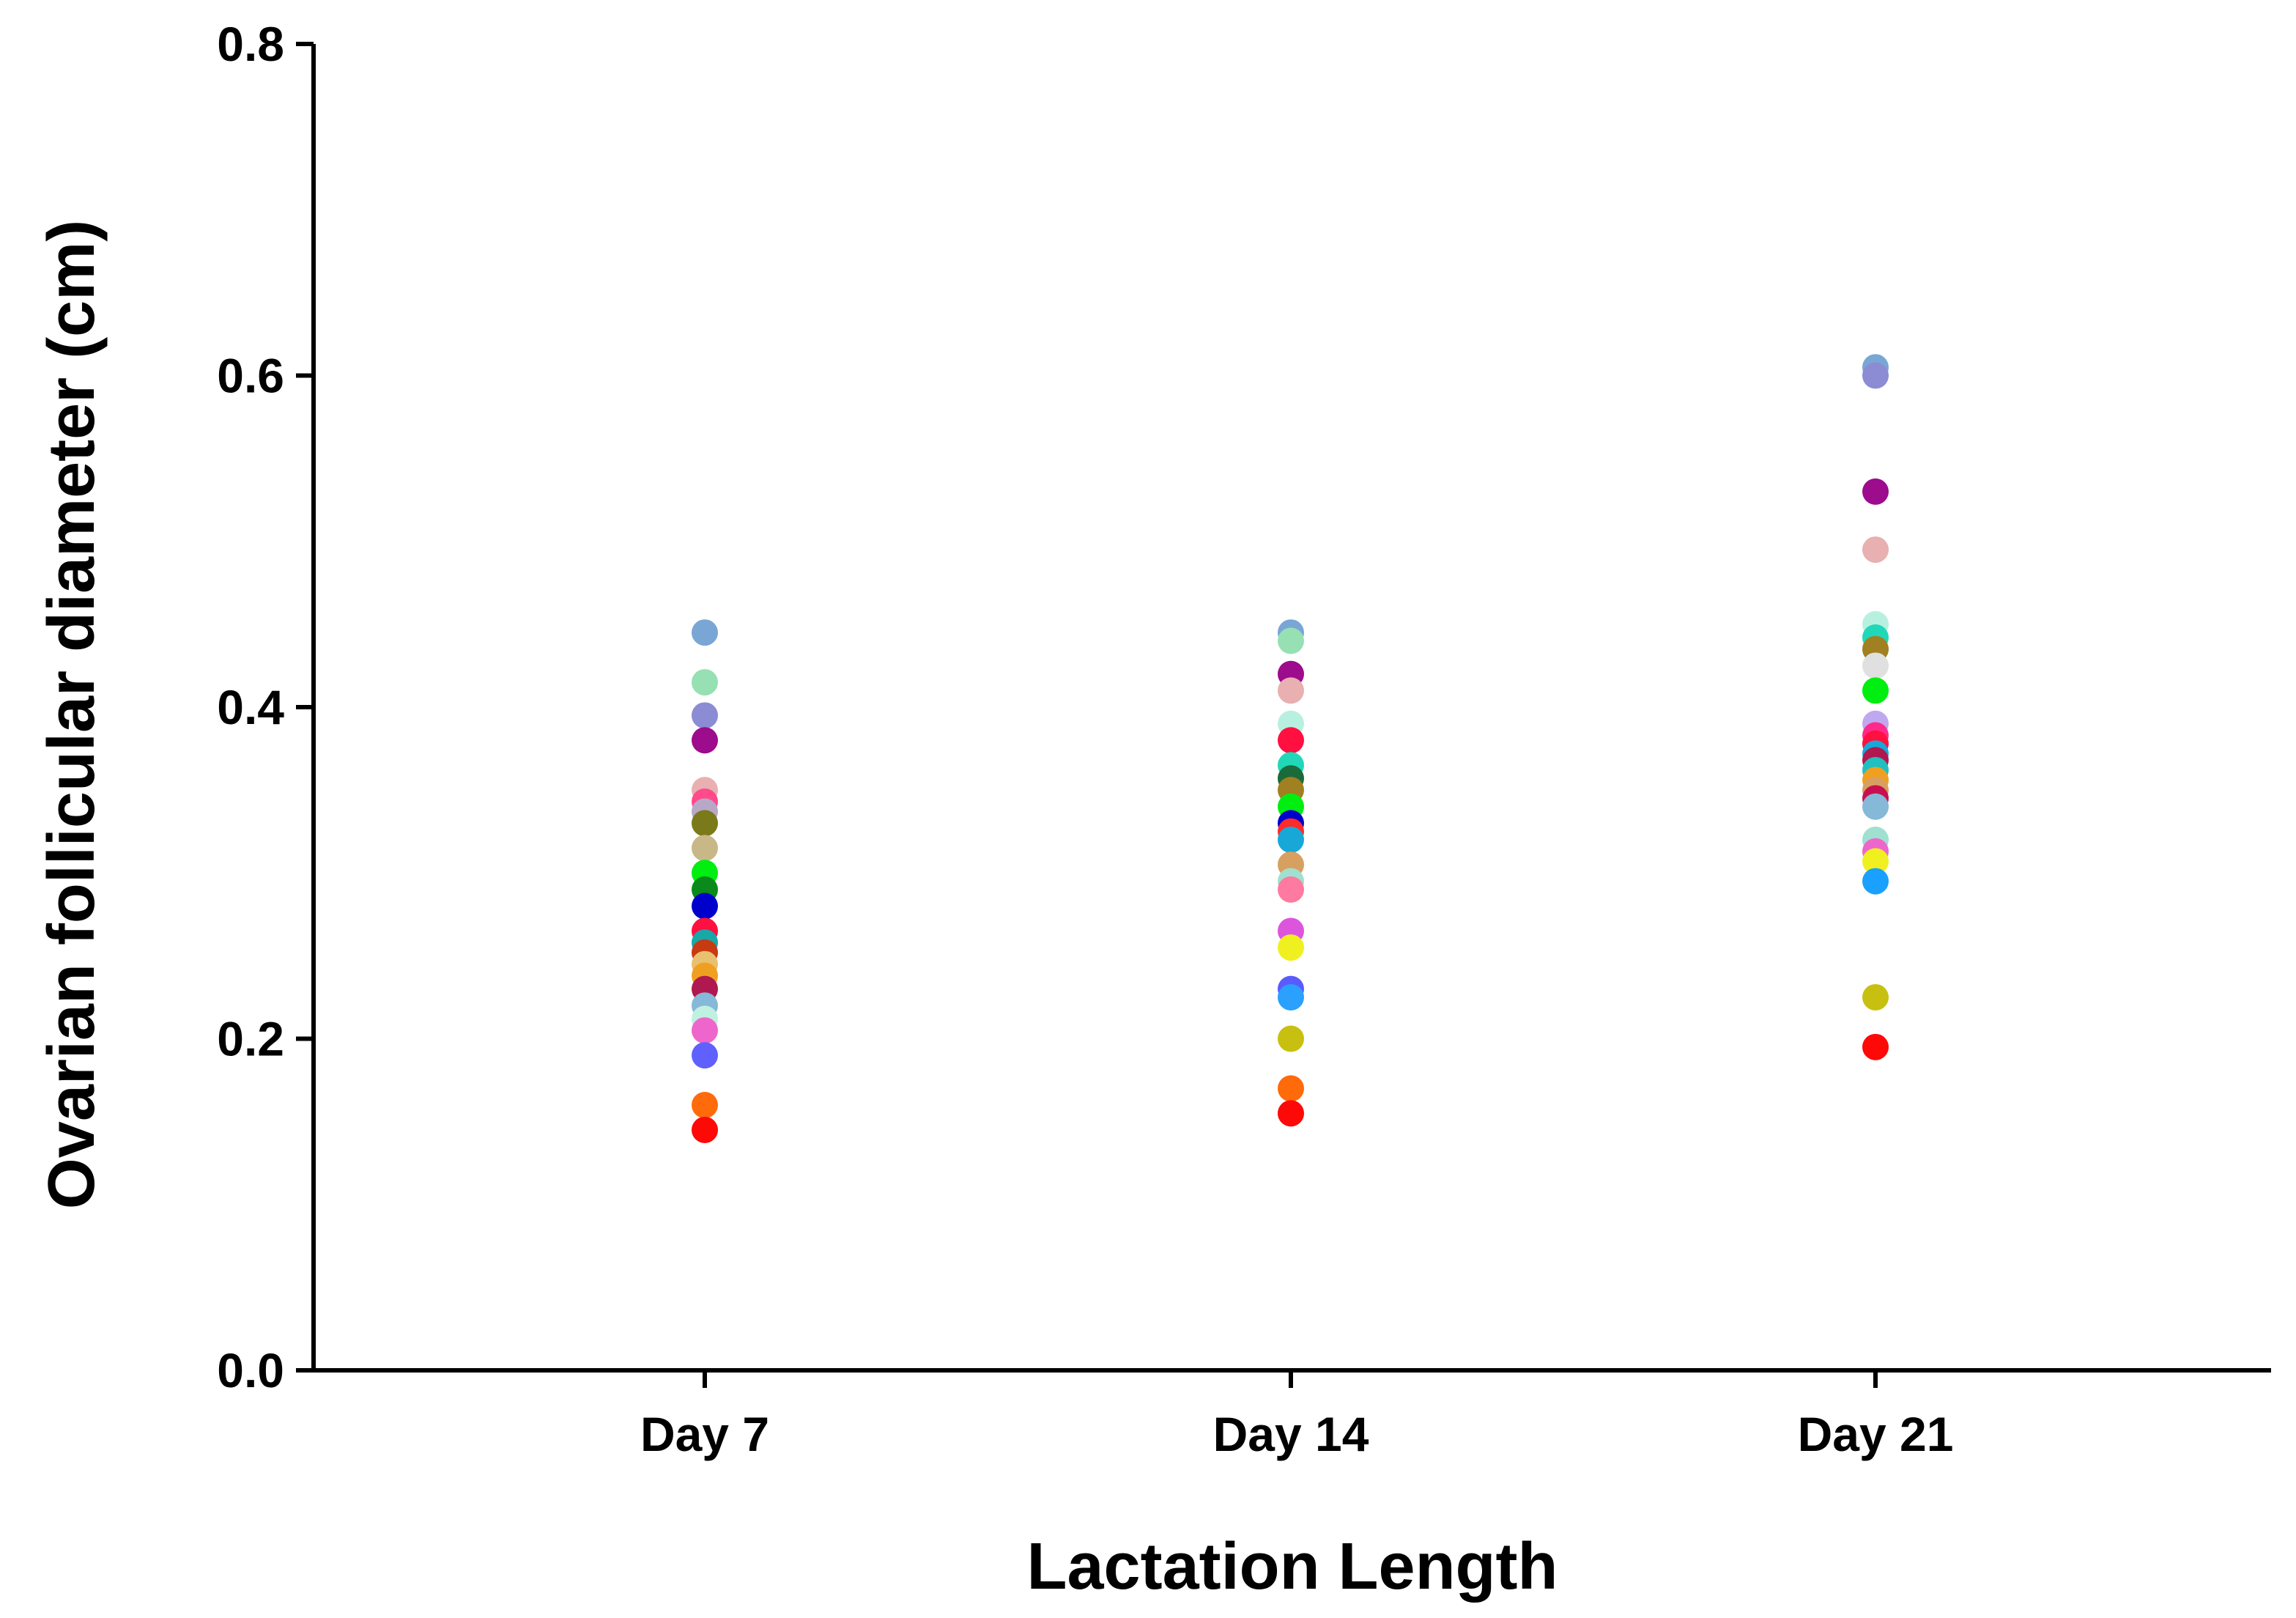 The height and width of the screenshot is (1618, 2296). Describe the element at coordinates (250, 1370) in the screenshot. I see `y-tick-label: 0.0` at that location.